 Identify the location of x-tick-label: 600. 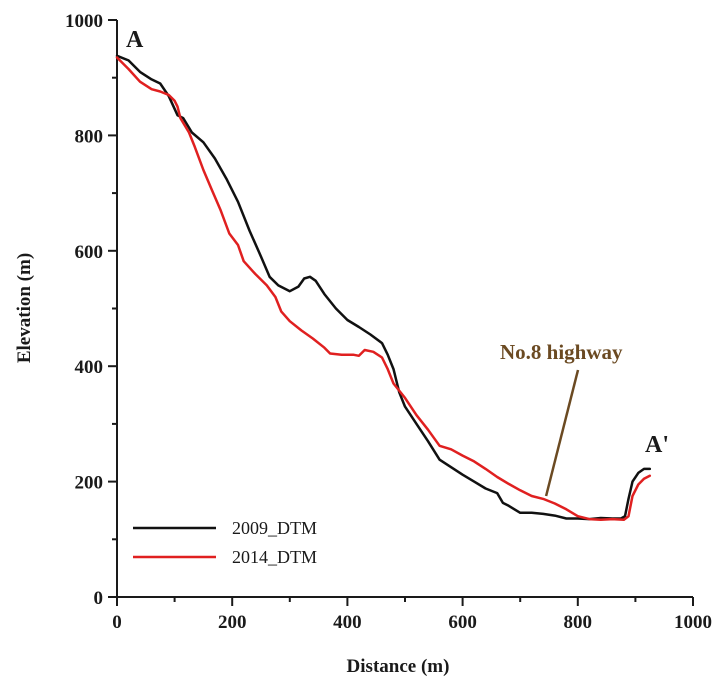
(462, 622).